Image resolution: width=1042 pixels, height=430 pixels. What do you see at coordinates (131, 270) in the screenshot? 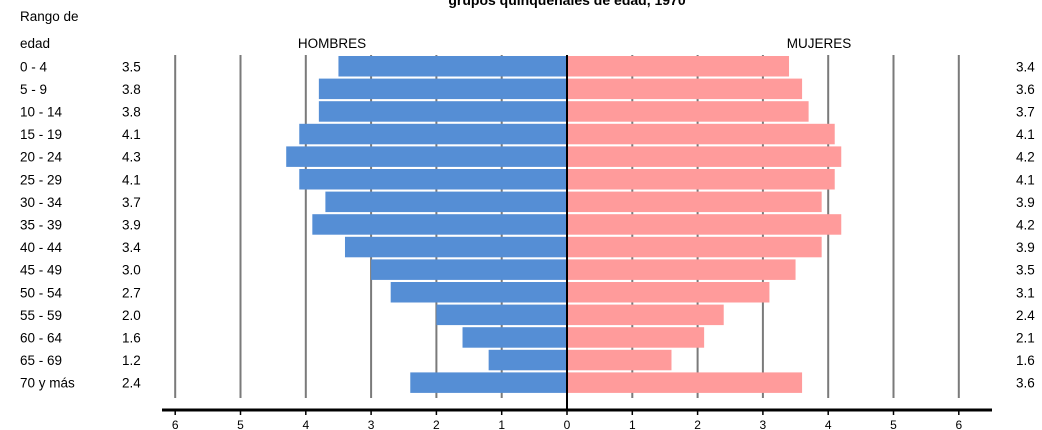
I see `data-label-hombres: 3.0` at bounding box center [131, 270].